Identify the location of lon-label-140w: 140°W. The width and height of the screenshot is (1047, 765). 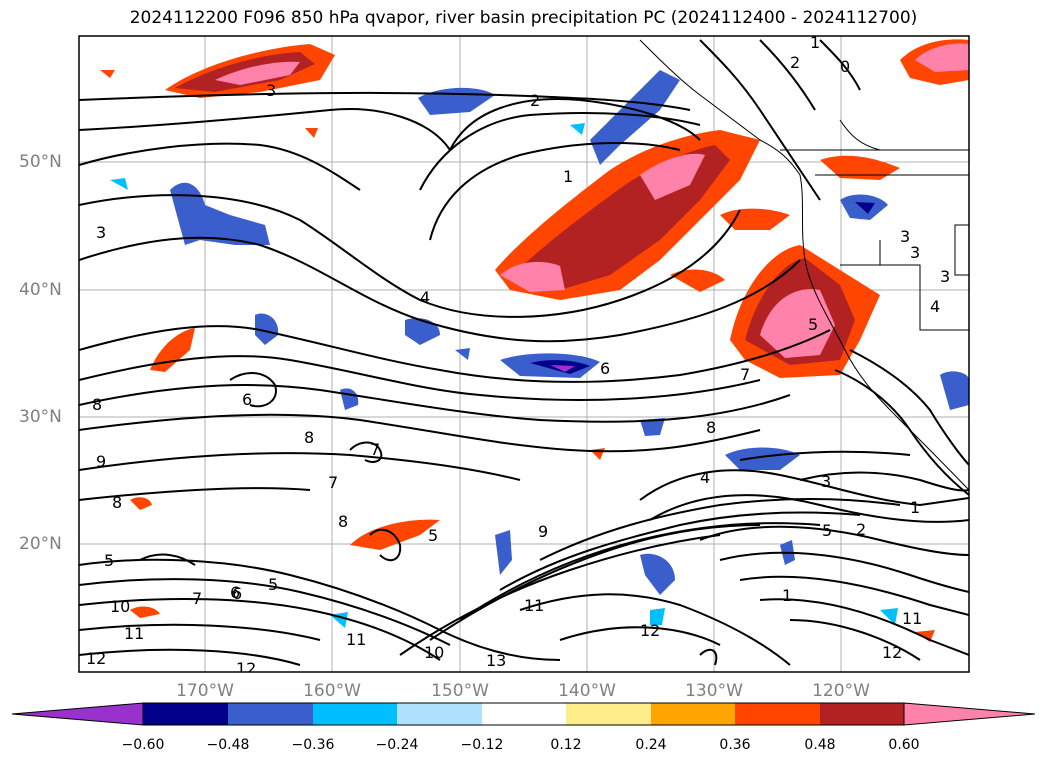
(587, 691).